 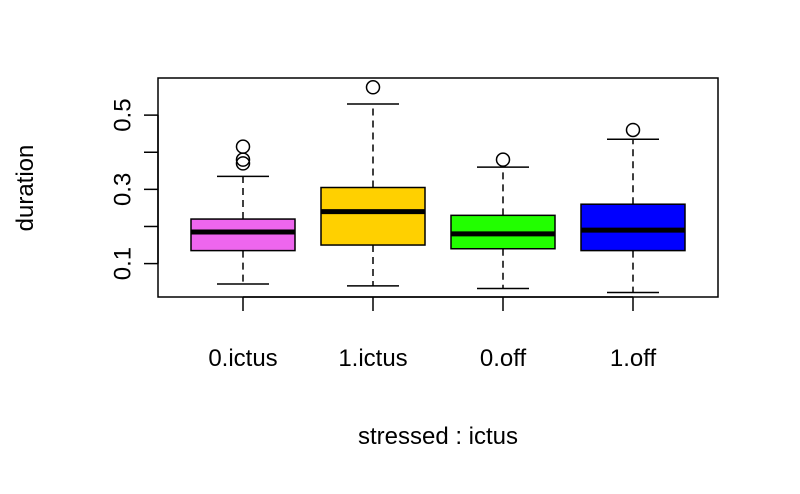 I want to click on x-axis: 0.ictus 1.ictus 0.off 1.off, so click(x=432, y=334).